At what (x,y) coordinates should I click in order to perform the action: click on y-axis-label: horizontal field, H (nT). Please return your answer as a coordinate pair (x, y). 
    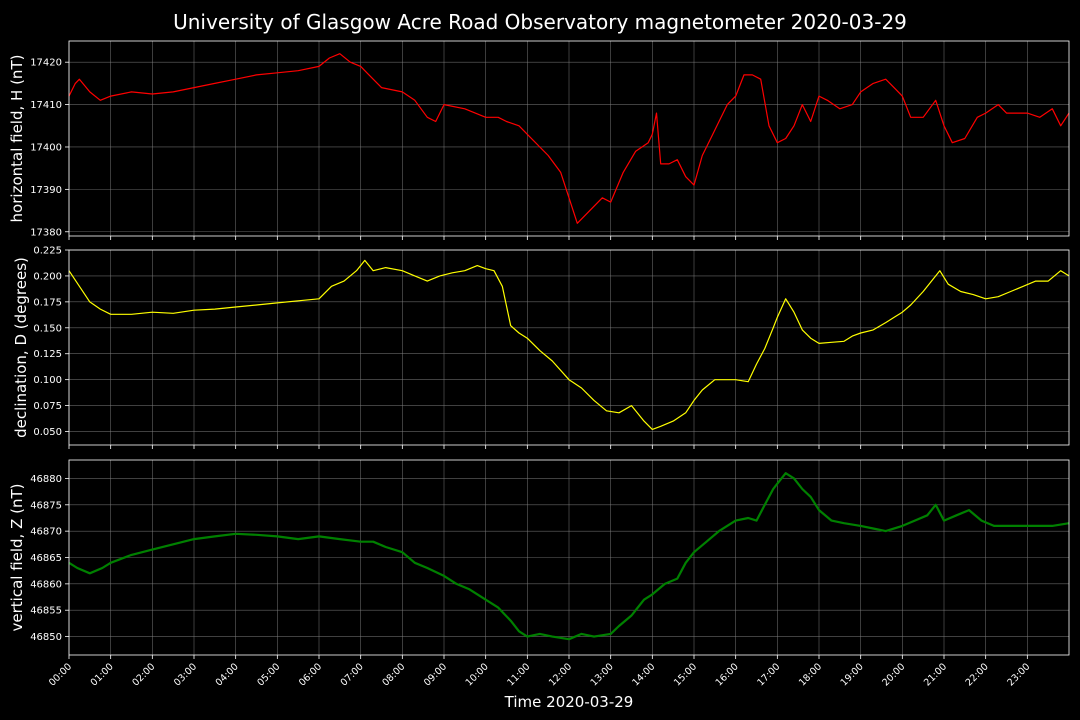
    Looking at the image, I should click on (17, 139).